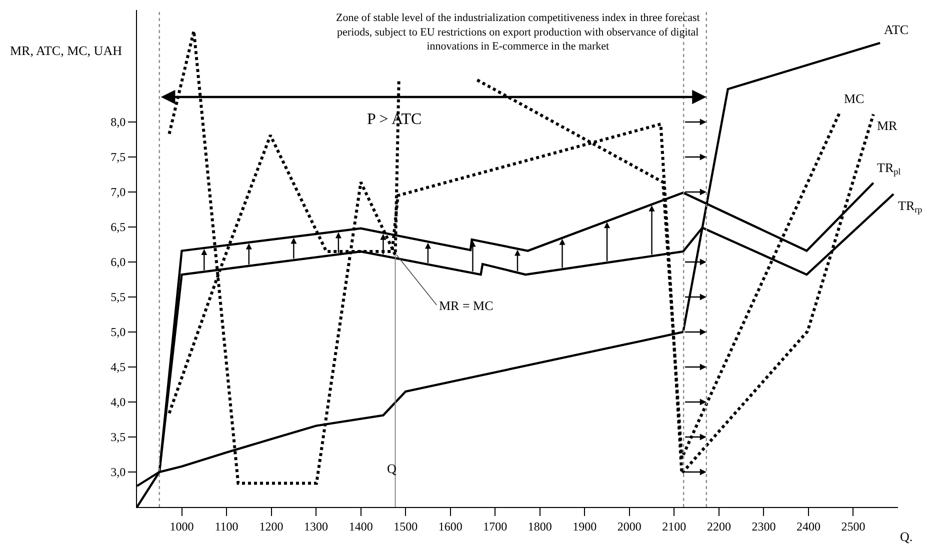 The height and width of the screenshot is (555, 938). Describe the element at coordinates (118, 262) in the screenshot. I see `y-tick-label: 6,0` at that location.